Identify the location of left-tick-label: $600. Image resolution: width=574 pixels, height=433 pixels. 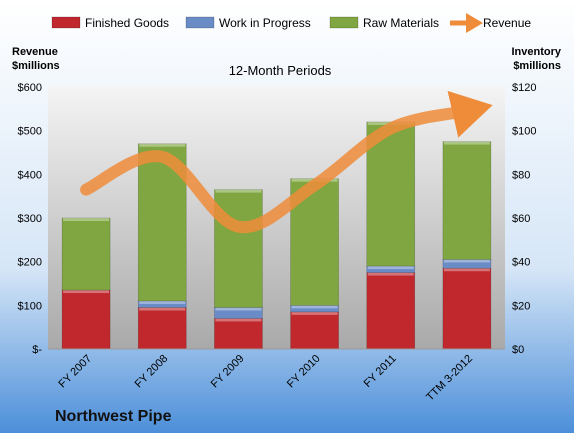
(30, 88).